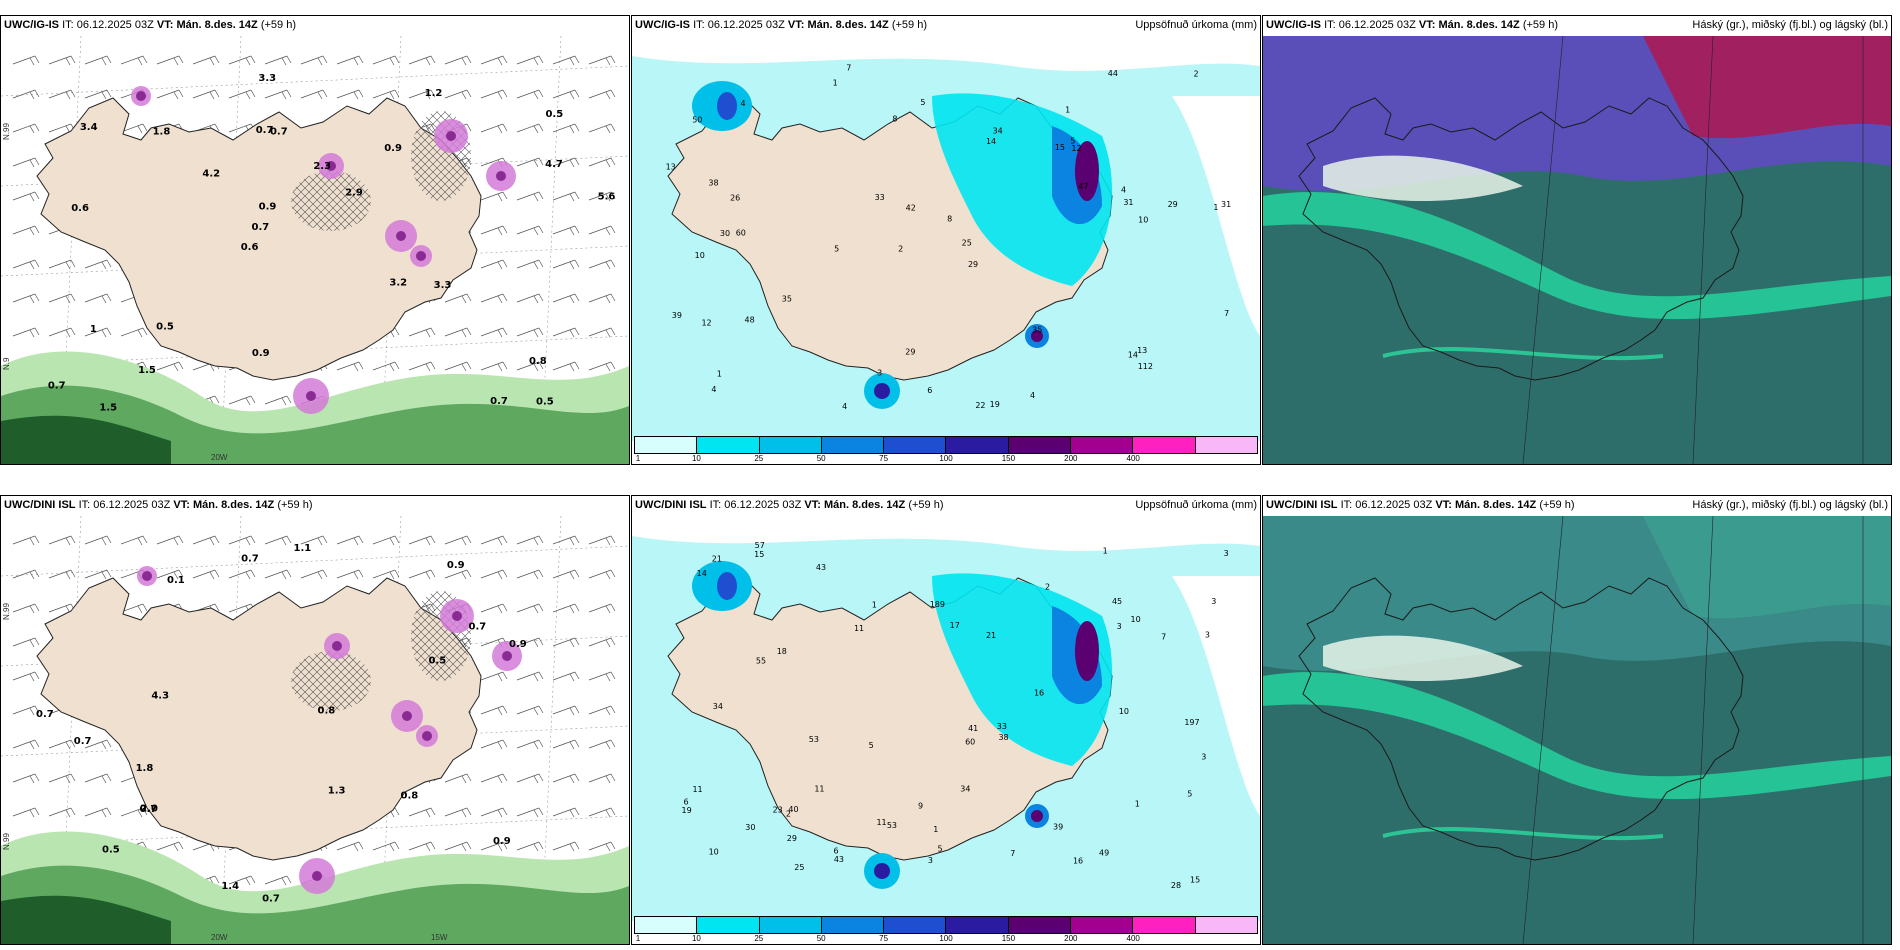 The width and height of the screenshot is (1900, 950). What do you see at coordinates (337, 791) in the screenshot?
I see `value-label: 1.3` at bounding box center [337, 791].